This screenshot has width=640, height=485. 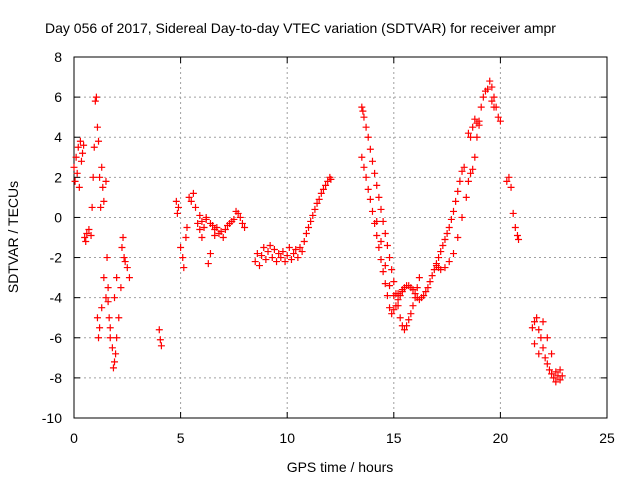 I want to click on y-tick-label: -8, so click(x=56, y=378).